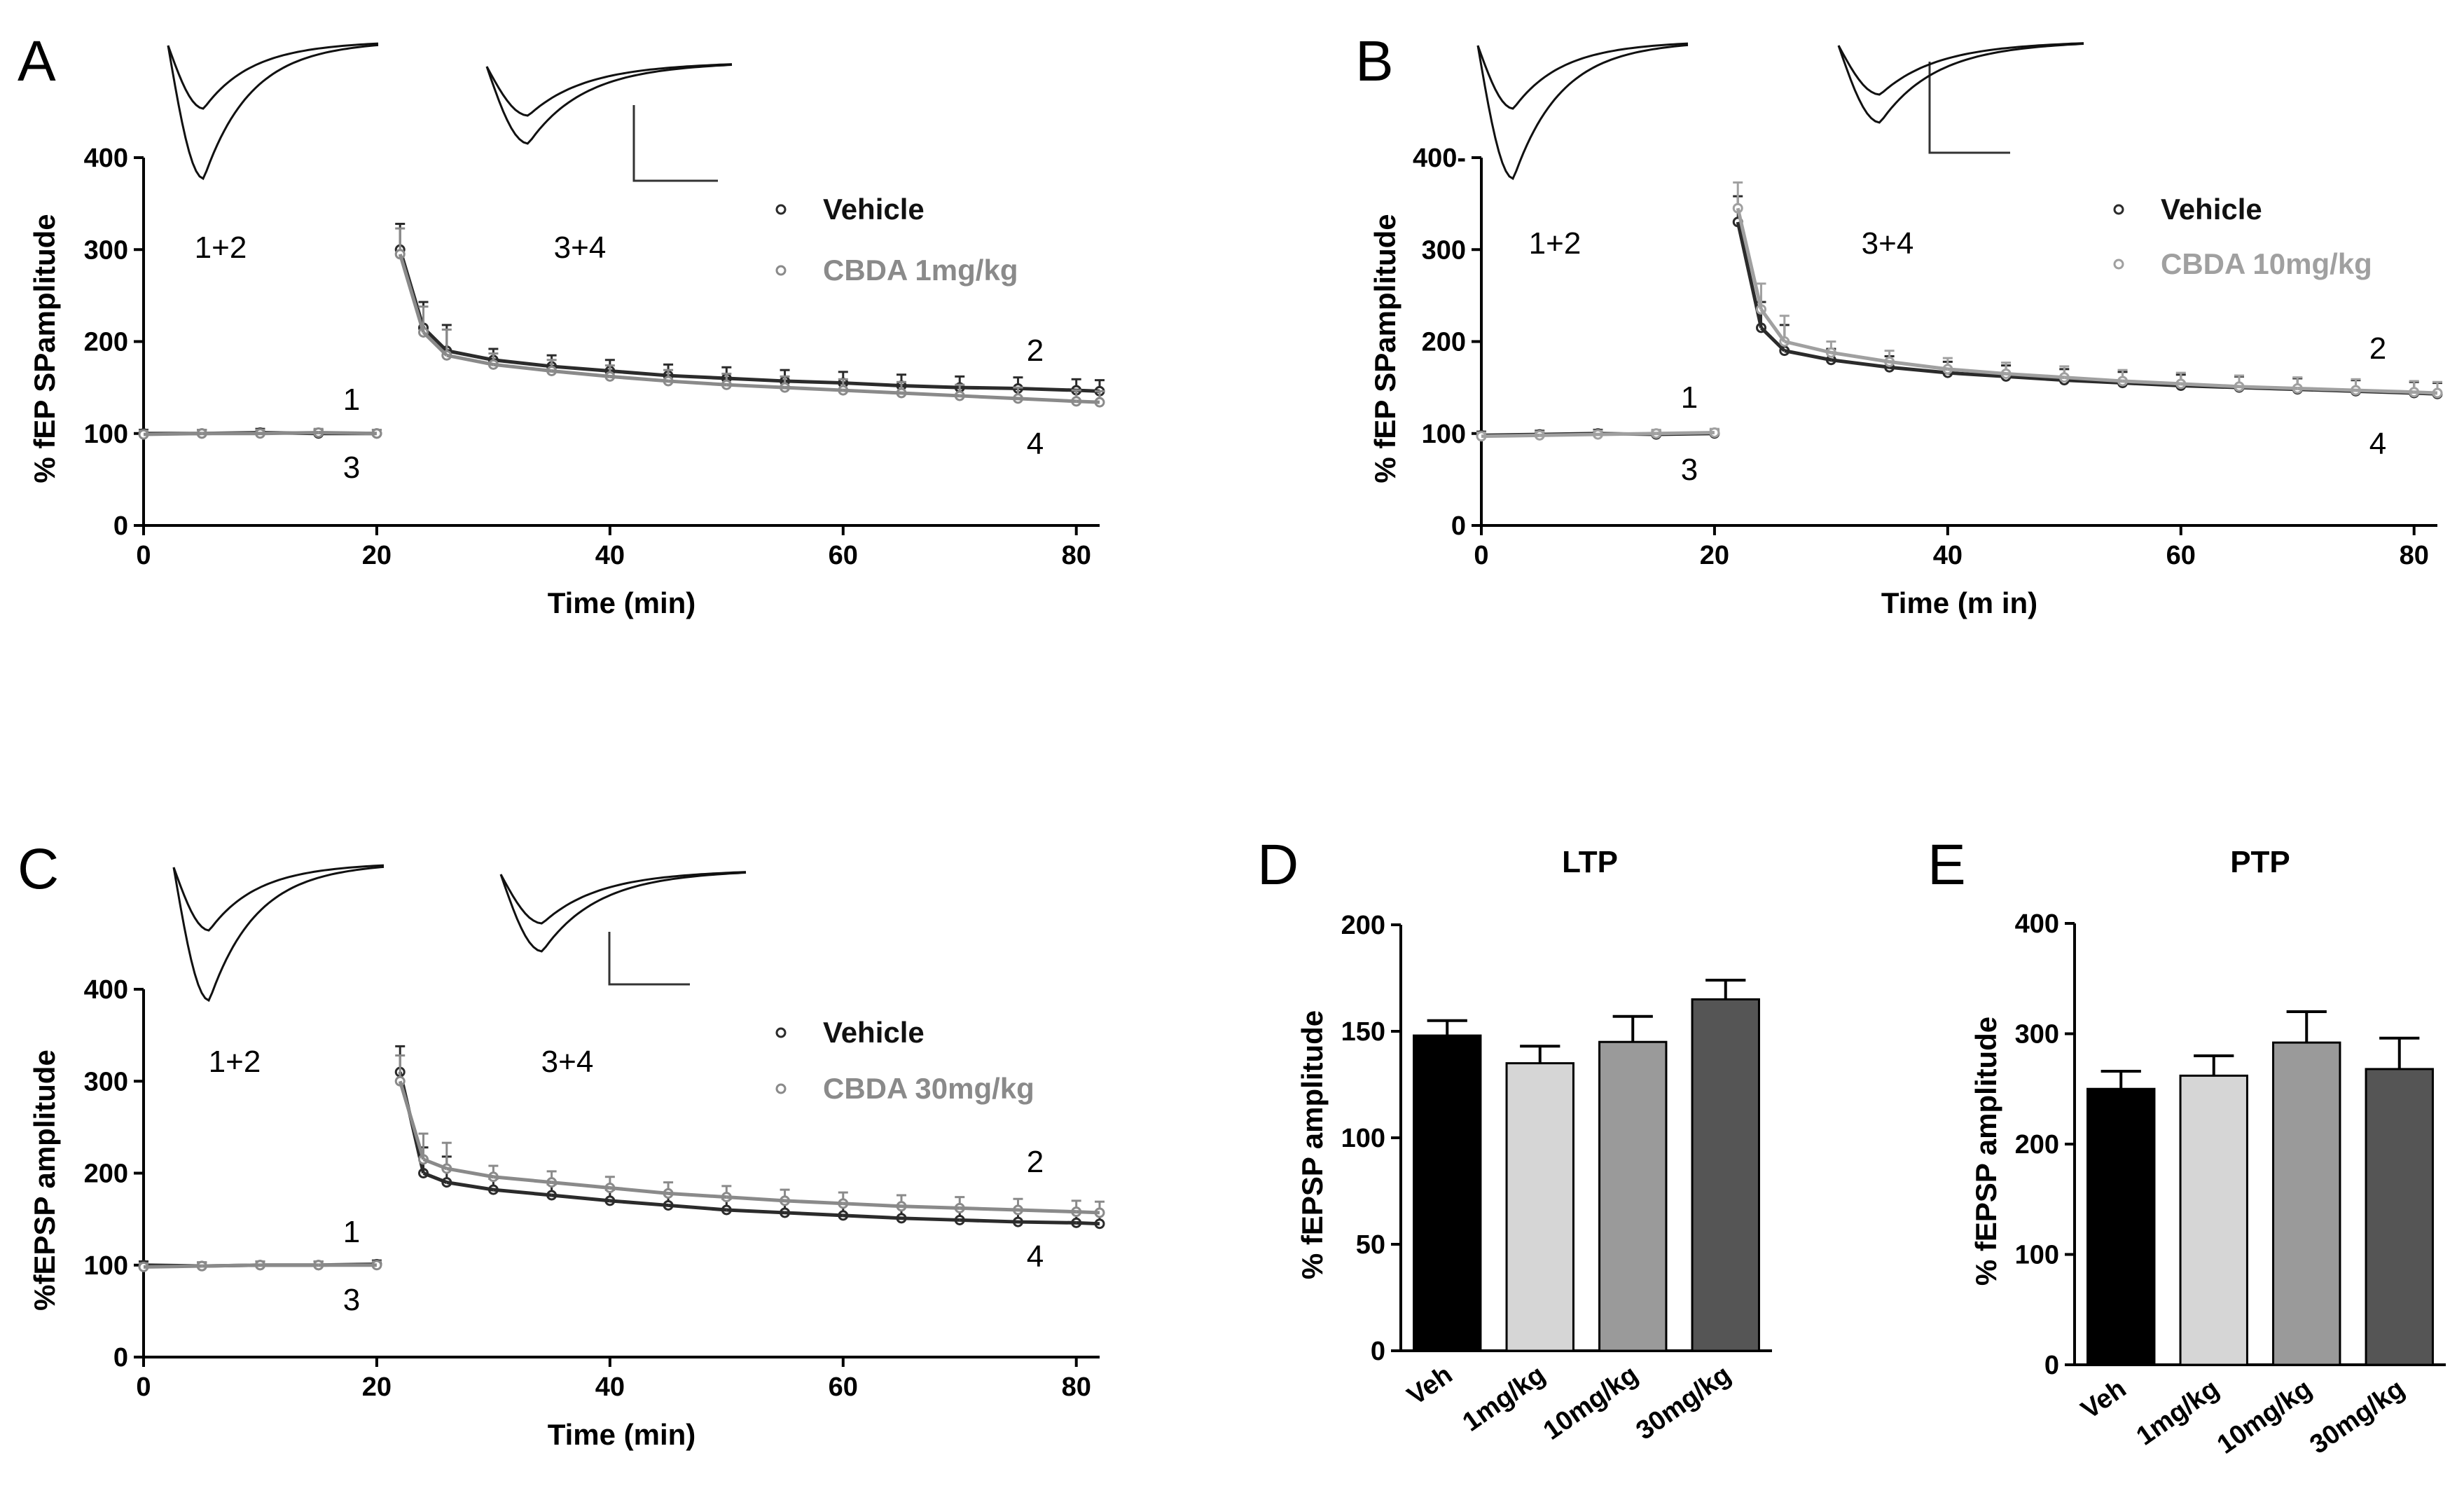 This screenshot has width=2464, height=1500. Describe the element at coordinates (2177, 1413) in the screenshot. I see `x-tick-label: 1mg/kg` at that location.